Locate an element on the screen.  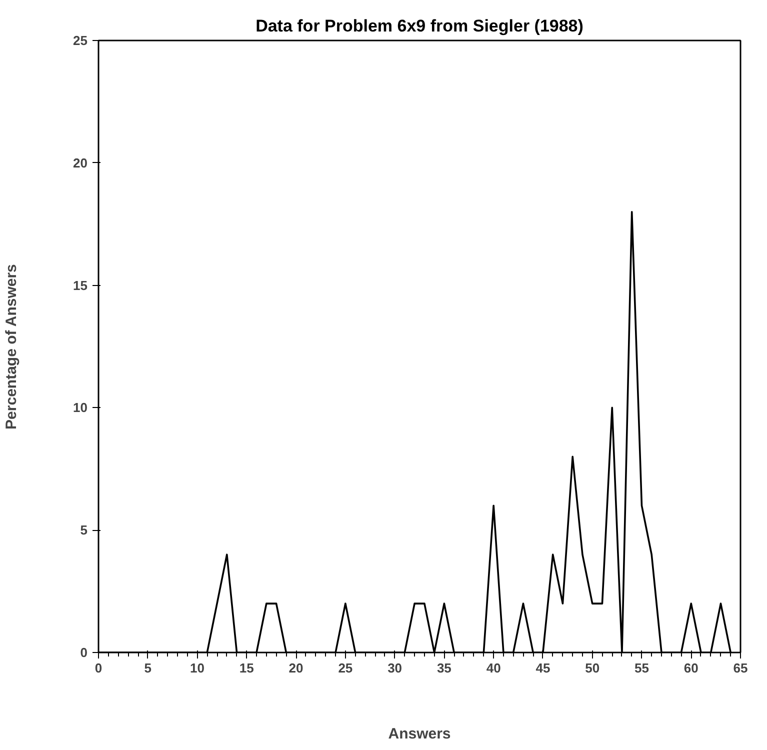
x-tick-label: 35 is located at coordinates (444, 668).